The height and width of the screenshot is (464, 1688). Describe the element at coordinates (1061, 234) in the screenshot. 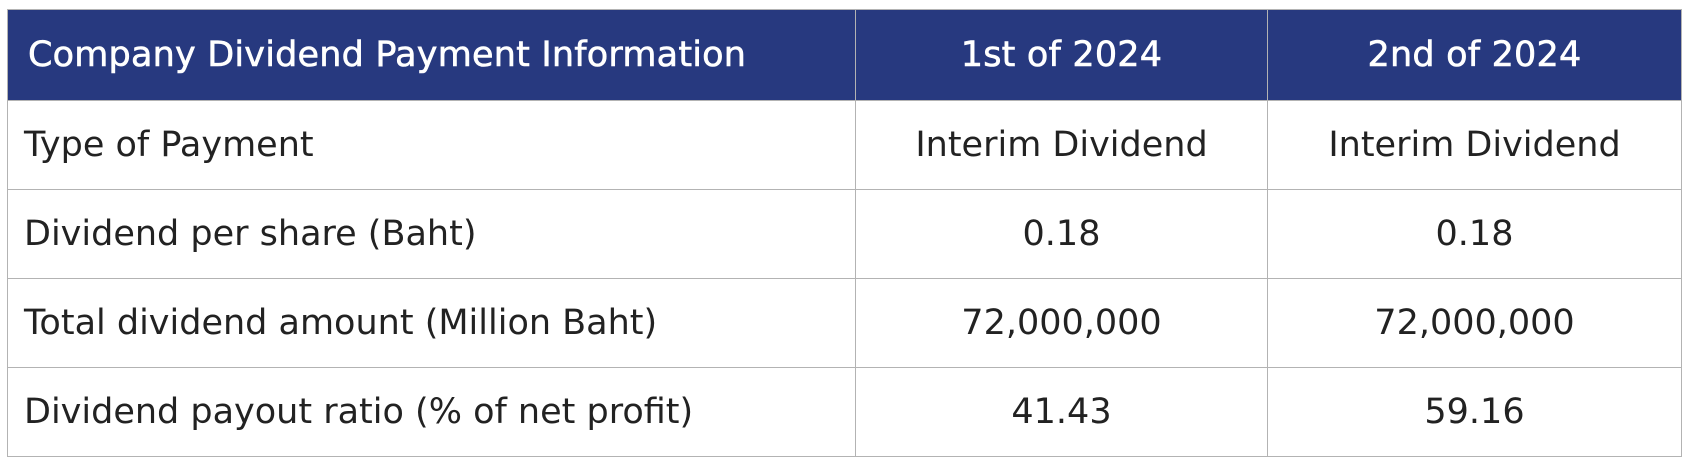

I see `cell-first-2024: 0.18` at that location.